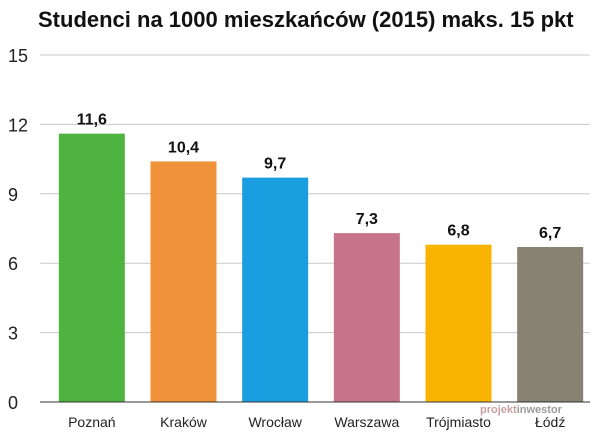 Image resolution: width=600 pixels, height=436 pixels. I want to click on x-tick-label: Warszawa, so click(366, 422).